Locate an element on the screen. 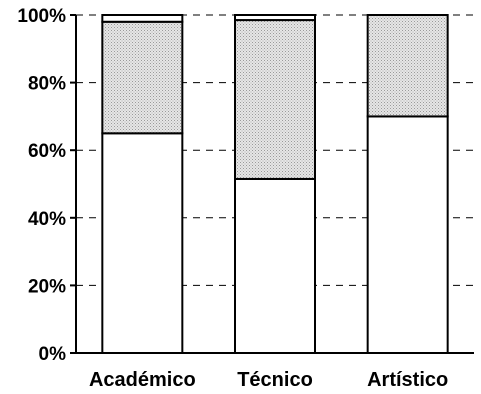 This screenshot has width=481, height=394. x-category-label-2: Técnico is located at coordinates (275, 380).